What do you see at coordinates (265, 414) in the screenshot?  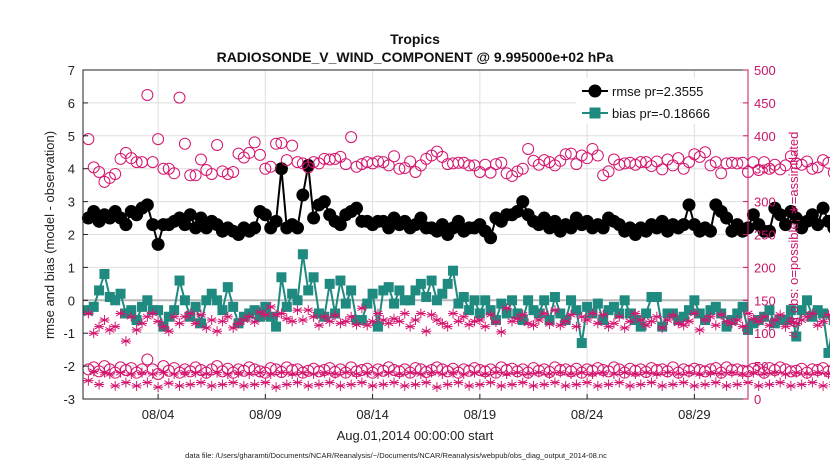 I see `x-tick-label: 08/09` at bounding box center [265, 414].